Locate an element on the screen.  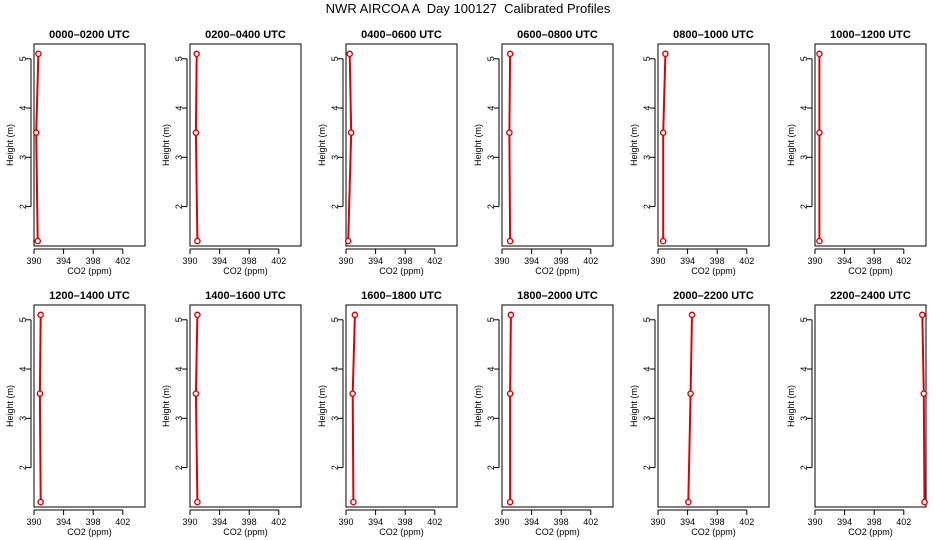
panel-title: 1200–1400 UTC is located at coordinates (89, 296).